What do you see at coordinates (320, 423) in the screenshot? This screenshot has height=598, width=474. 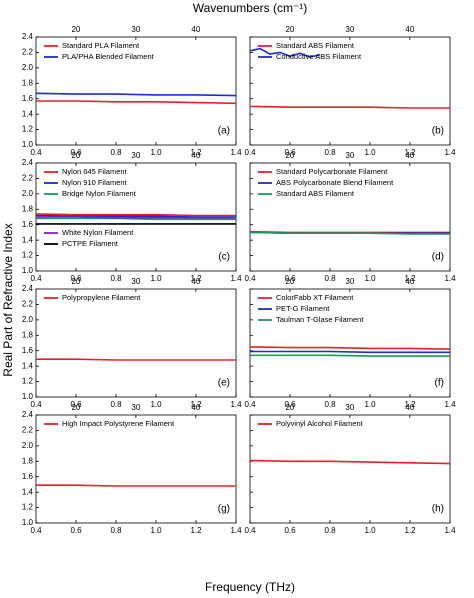 I see `legend-label: Polyvinyl Alcohol Filament` at bounding box center [320, 423].